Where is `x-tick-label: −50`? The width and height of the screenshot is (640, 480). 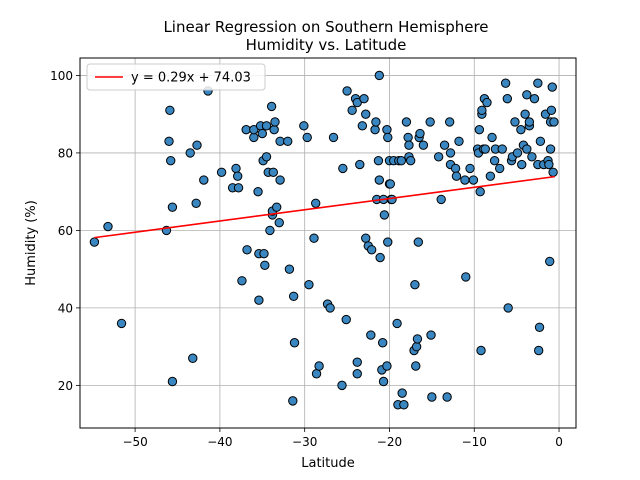 x-tick-label: −50 is located at coordinates (134, 442).